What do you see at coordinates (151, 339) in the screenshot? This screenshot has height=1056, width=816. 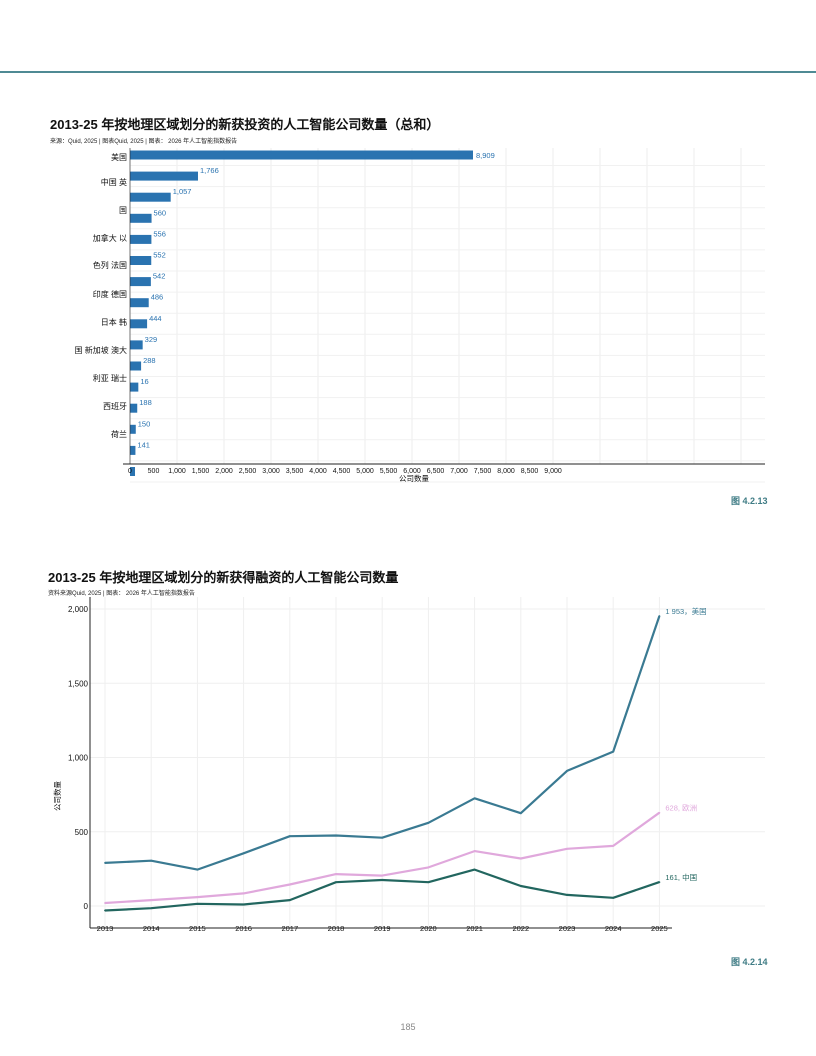 I see `chart1-data-label: 329` at bounding box center [151, 339].